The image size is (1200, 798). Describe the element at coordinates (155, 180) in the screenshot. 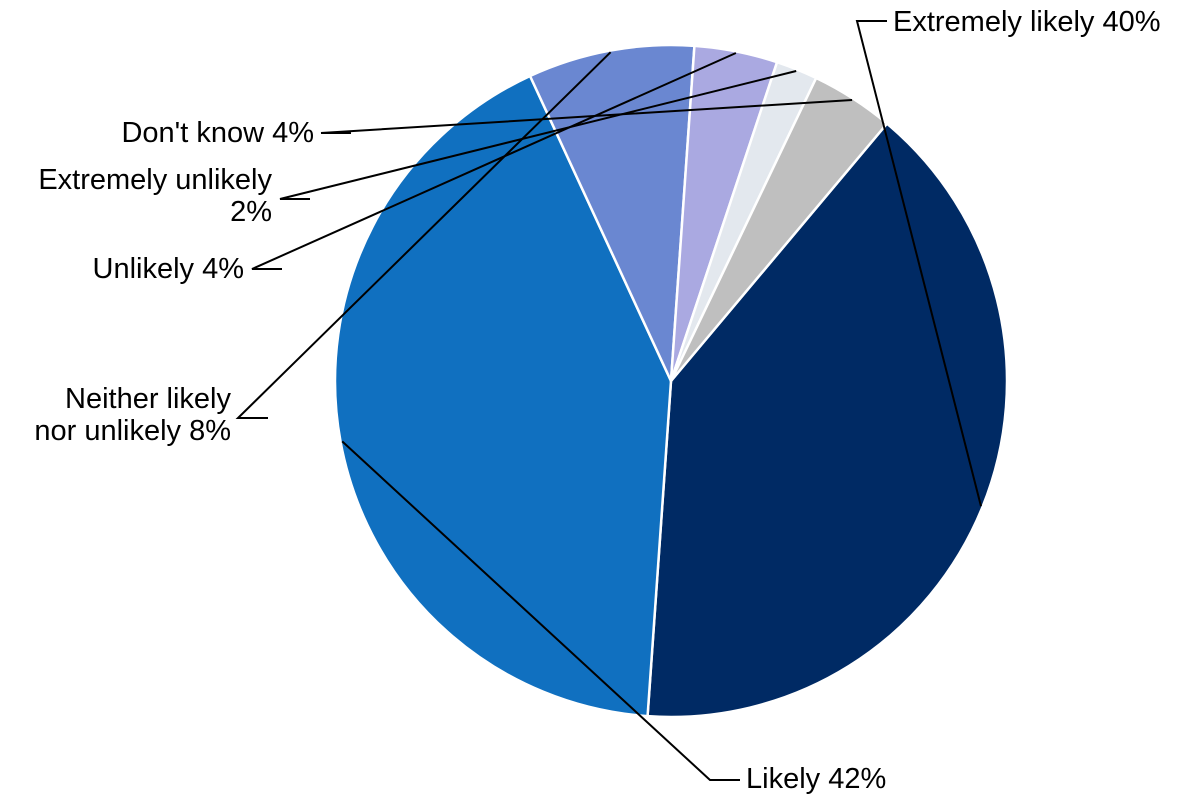

I see `data-label-line: Extremely unlikely` at that location.